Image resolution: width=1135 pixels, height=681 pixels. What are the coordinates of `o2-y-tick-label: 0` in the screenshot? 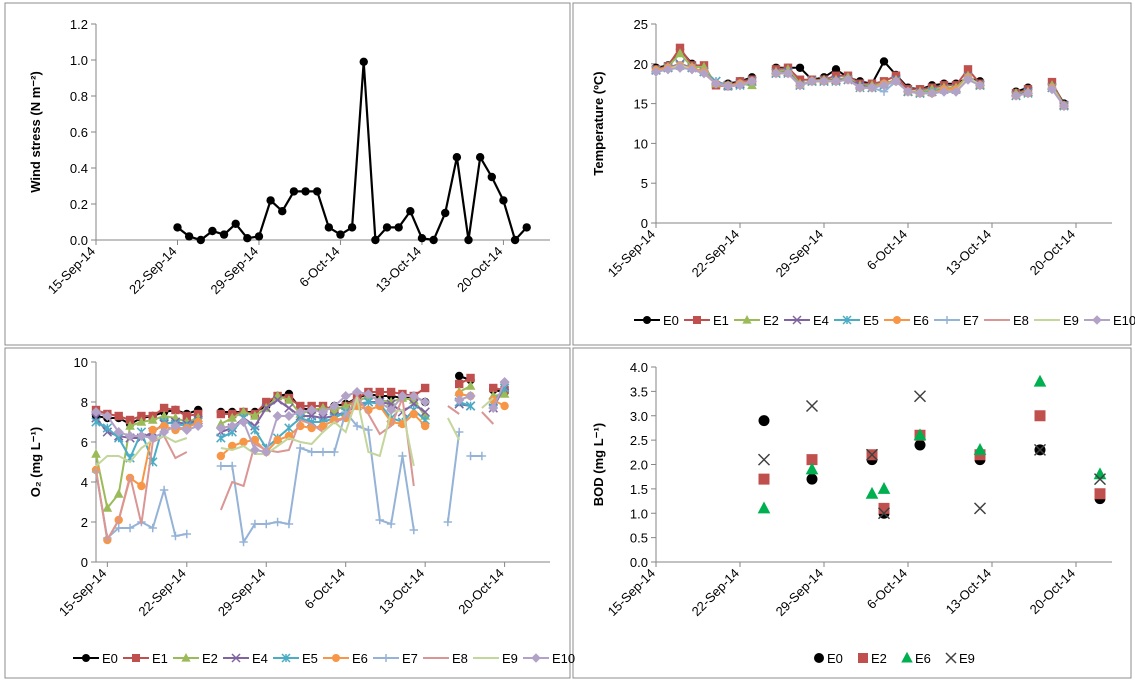 It's located at (84, 562).